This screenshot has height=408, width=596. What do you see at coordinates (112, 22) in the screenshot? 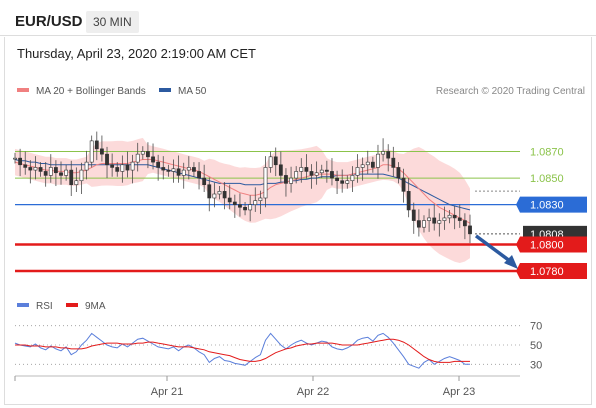
I see `timeframe-button: 30 MIN` at bounding box center [112, 22].